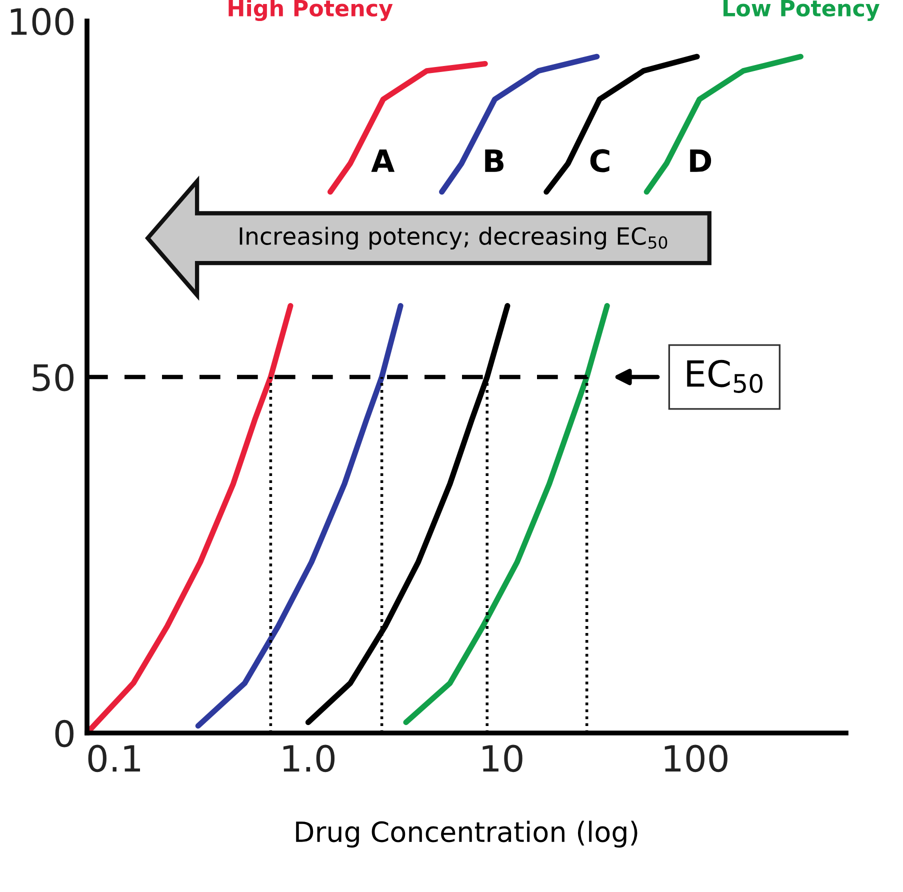 The width and height of the screenshot is (903, 892). What do you see at coordinates (600, 160) in the screenshot?
I see `series-label: C` at bounding box center [600, 160].